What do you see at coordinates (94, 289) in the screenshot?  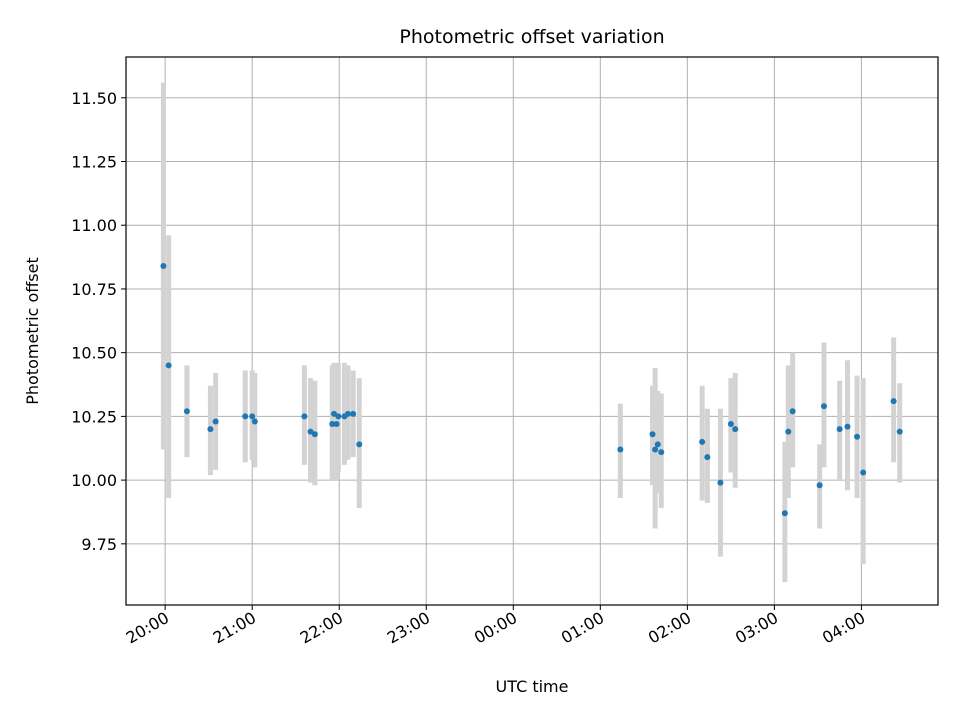 I see `y-tick-label: 10.75` at bounding box center [94, 289].